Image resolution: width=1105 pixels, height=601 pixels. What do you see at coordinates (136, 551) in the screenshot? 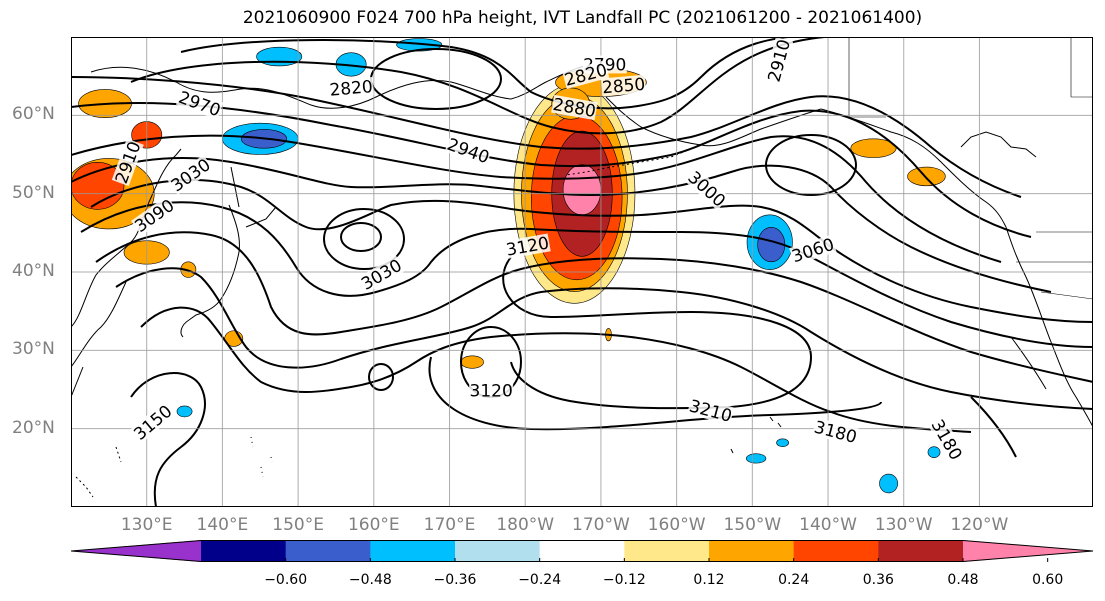
I see `colorbar-extend-min` at bounding box center [136, 551].